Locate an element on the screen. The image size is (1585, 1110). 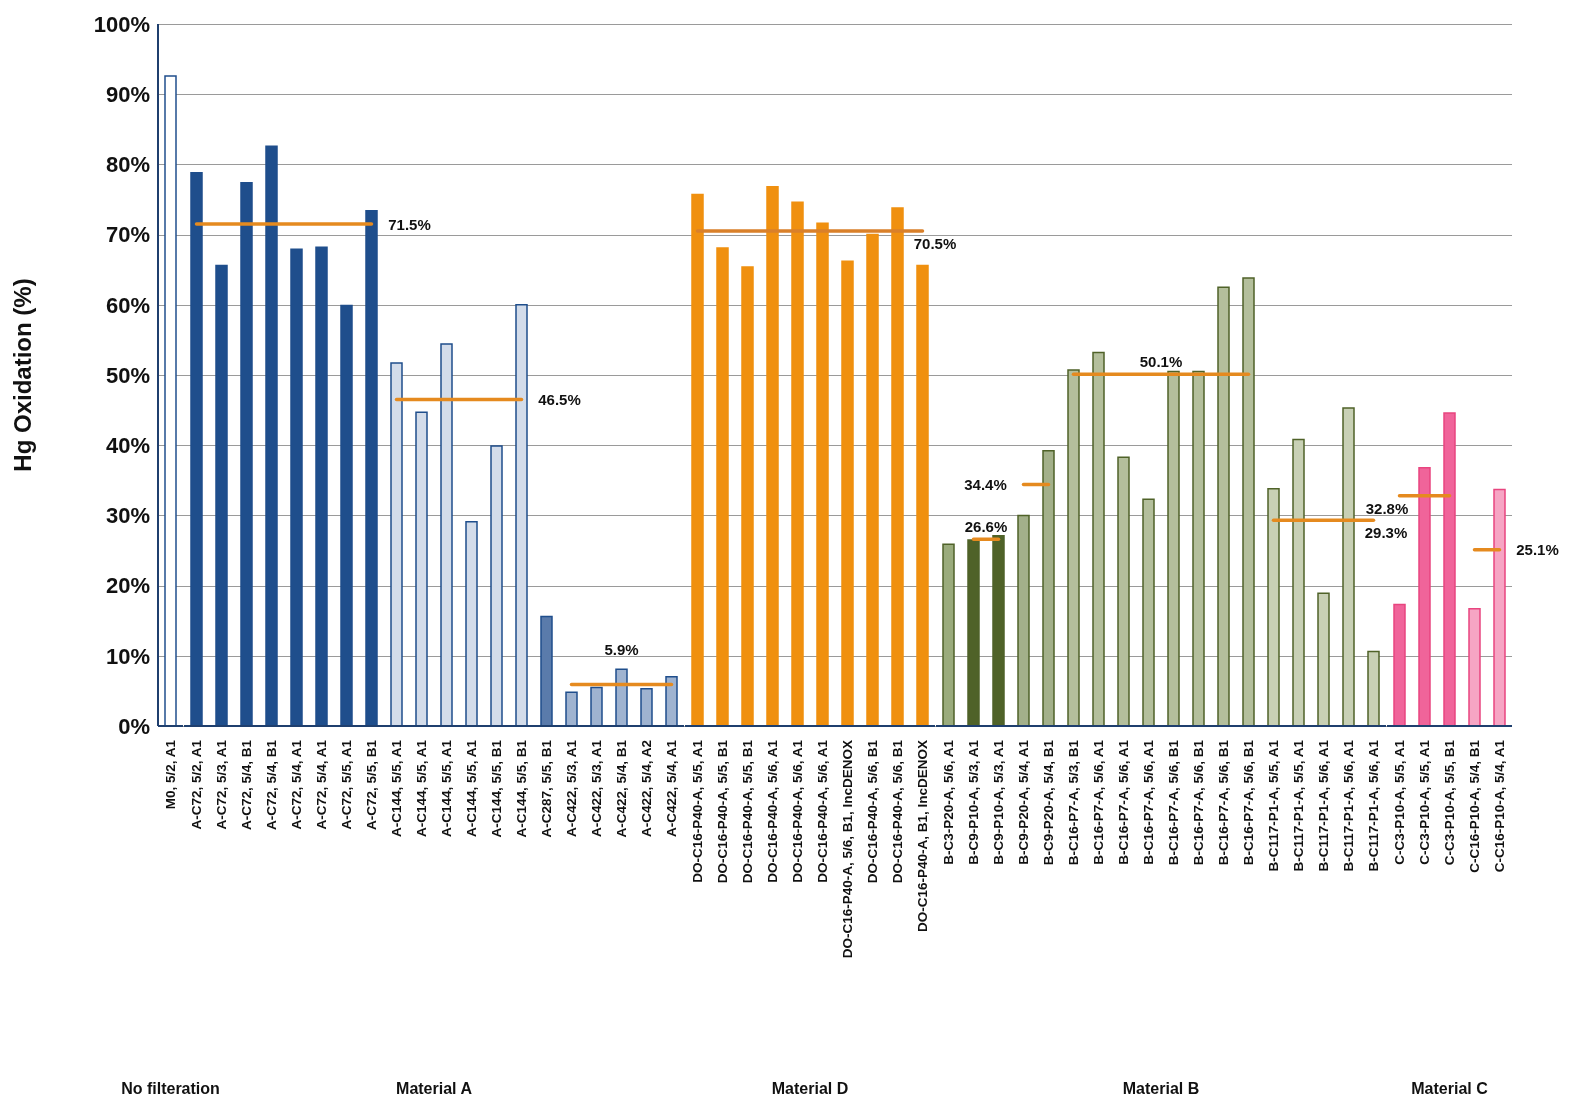
y-tick-label: 50% is located at coordinates (127, 375).